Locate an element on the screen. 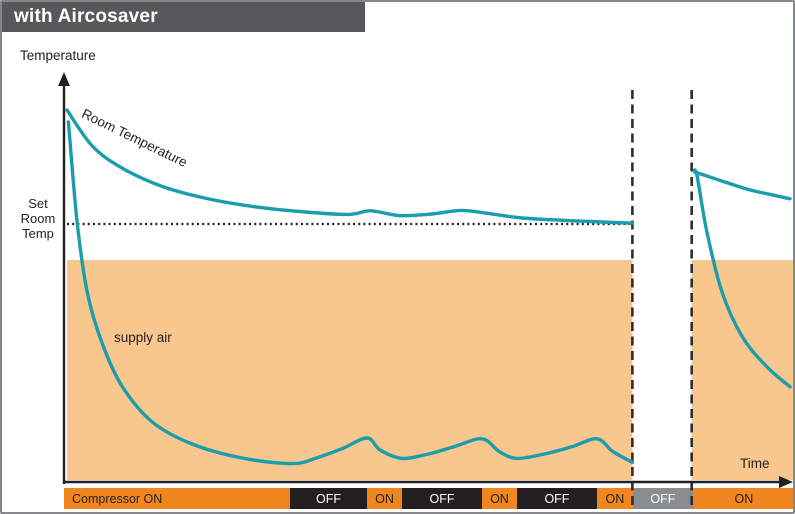  set-room-temp-label: Set Room Temp is located at coordinates (38, 218).